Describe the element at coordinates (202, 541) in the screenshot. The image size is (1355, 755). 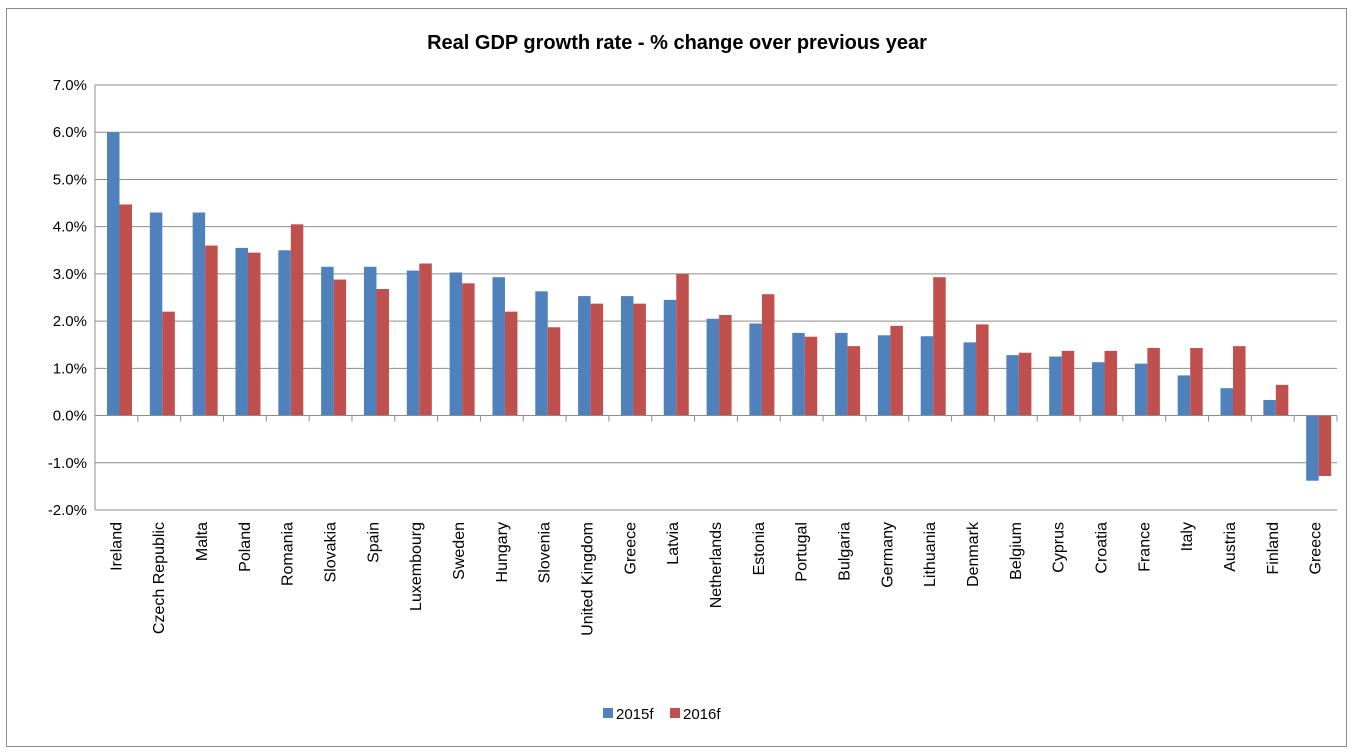
I see `x-category-label: Malta` at that location.